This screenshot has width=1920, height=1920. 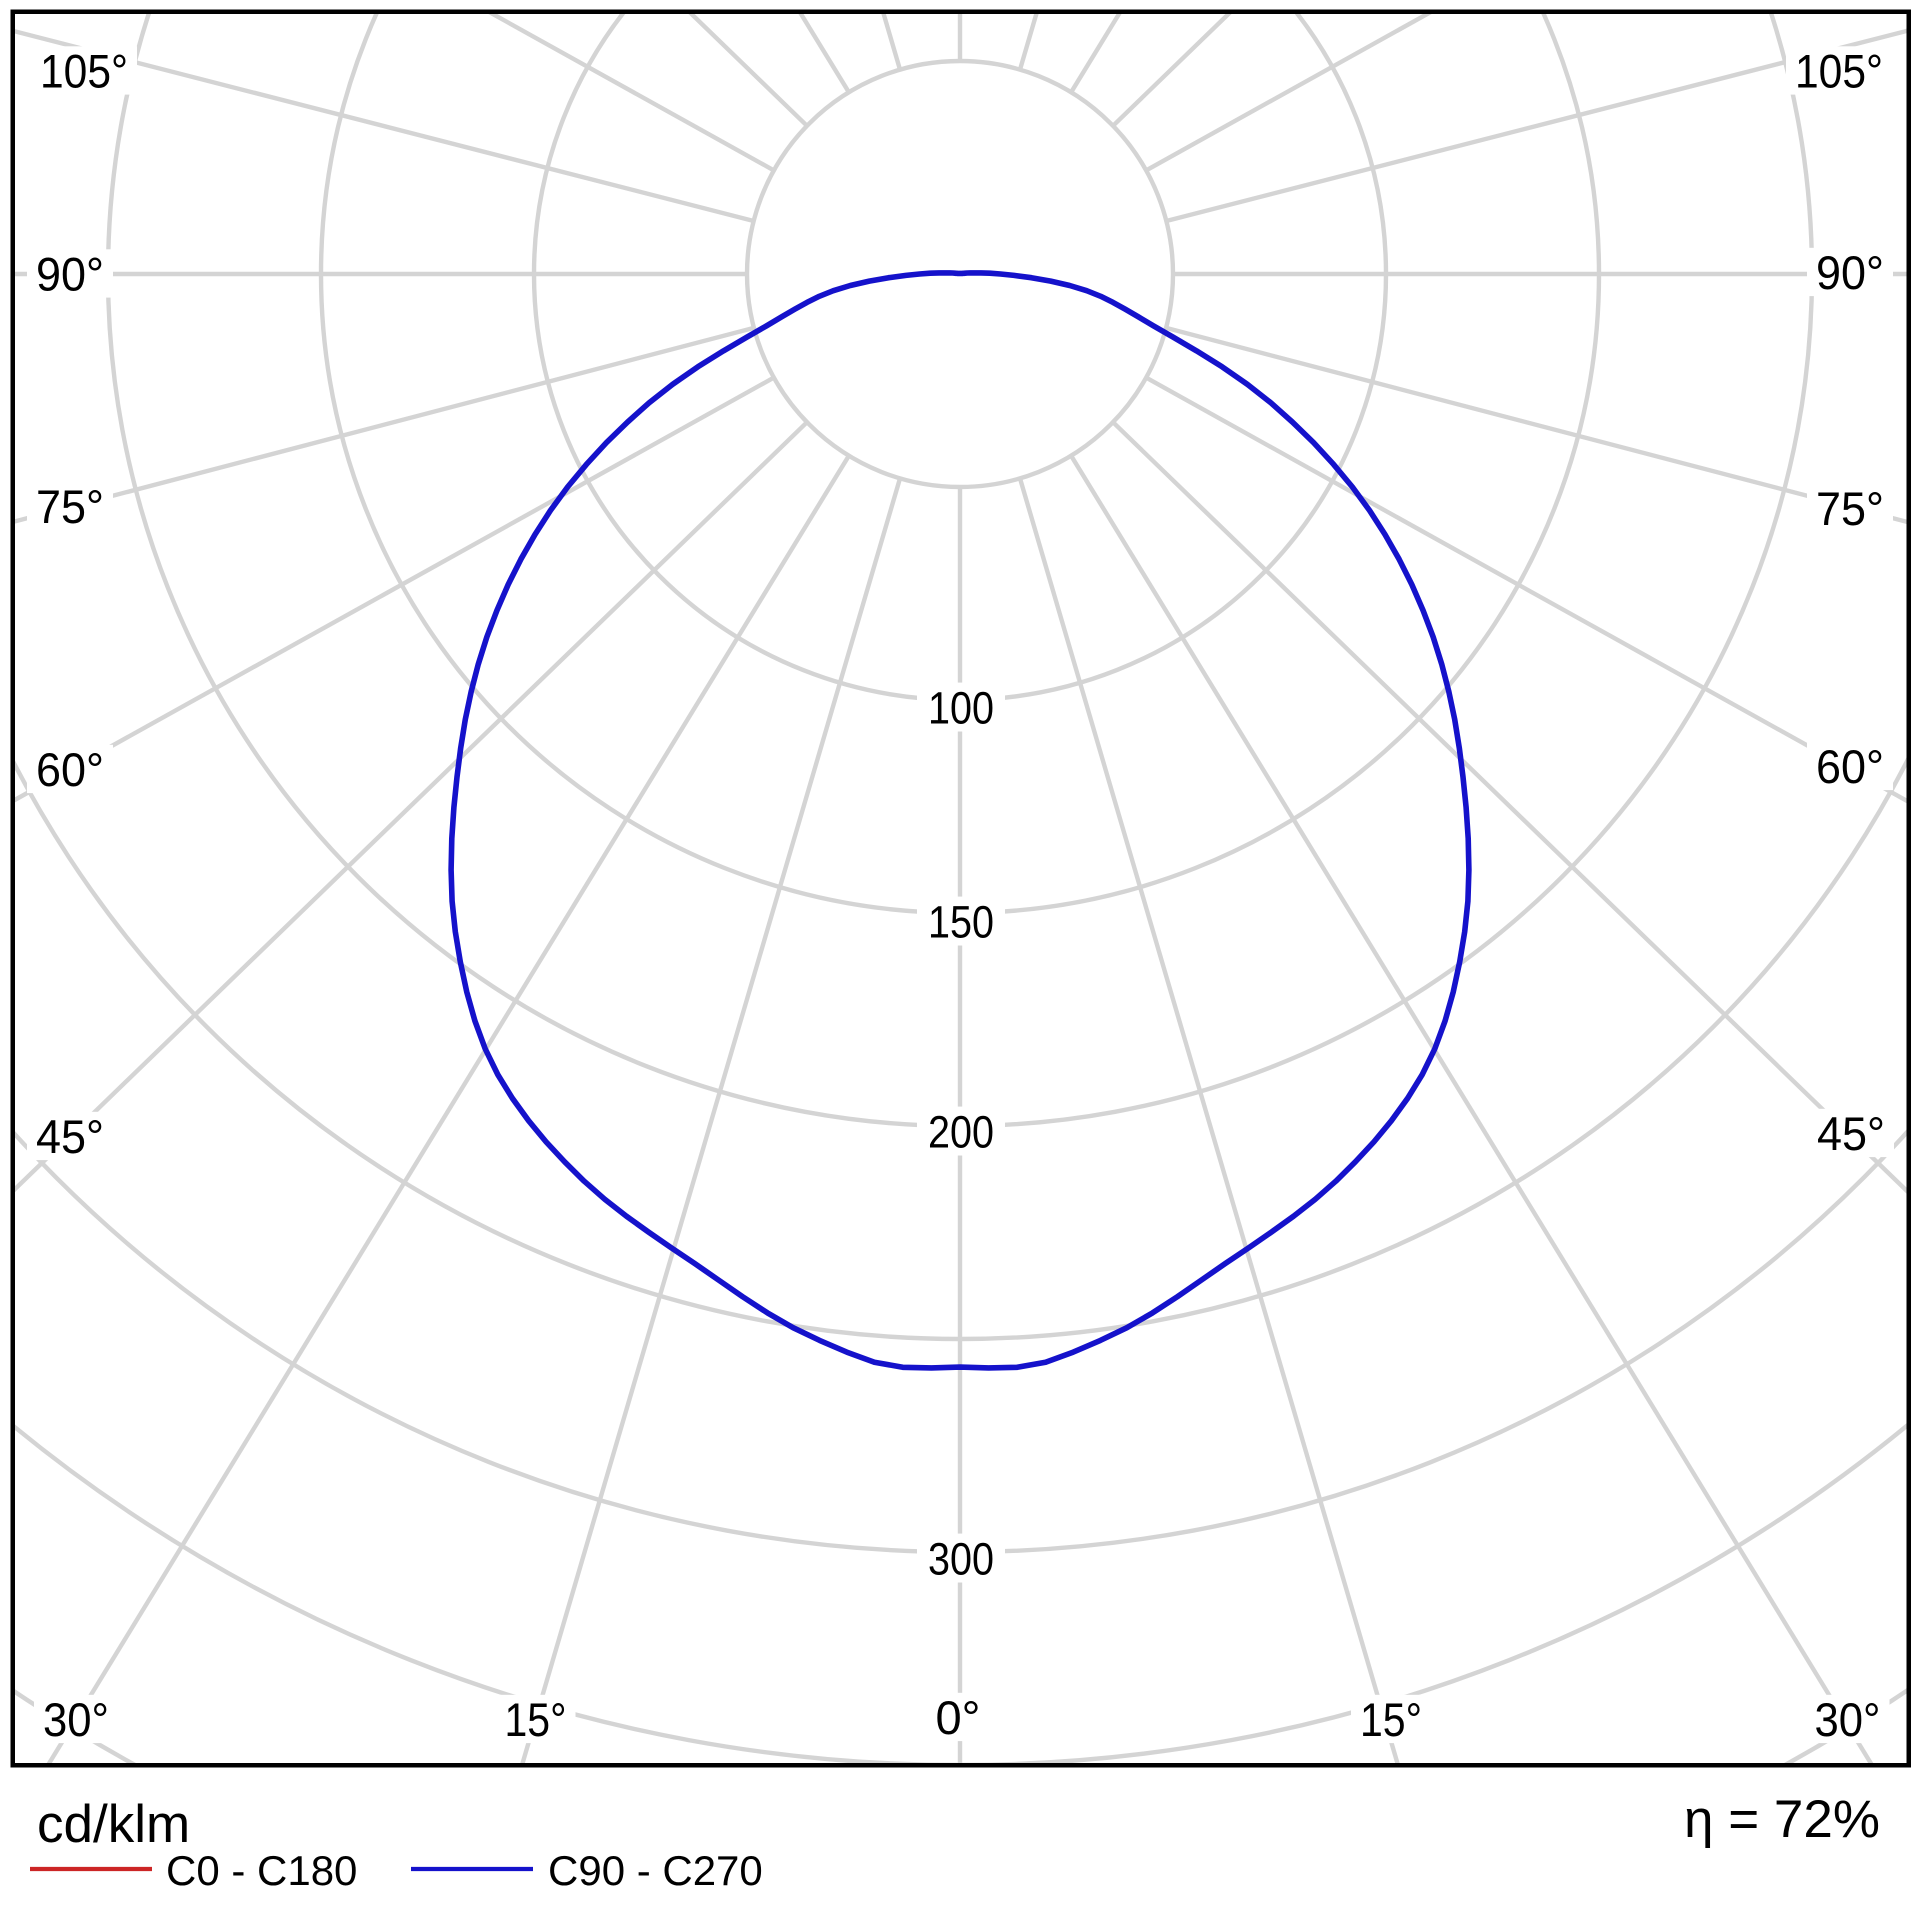 What do you see at coordinates (961, 1558) in the screenshot?
I see `svg-text: 300` at bounding box center [961, 1558].